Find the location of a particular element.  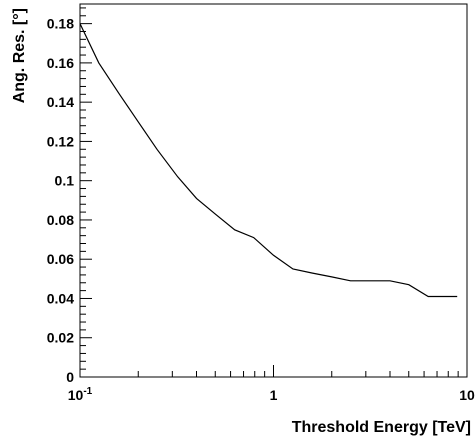

y-axis-title: Ang. Res. [°] is located at coordinates (19, 55).